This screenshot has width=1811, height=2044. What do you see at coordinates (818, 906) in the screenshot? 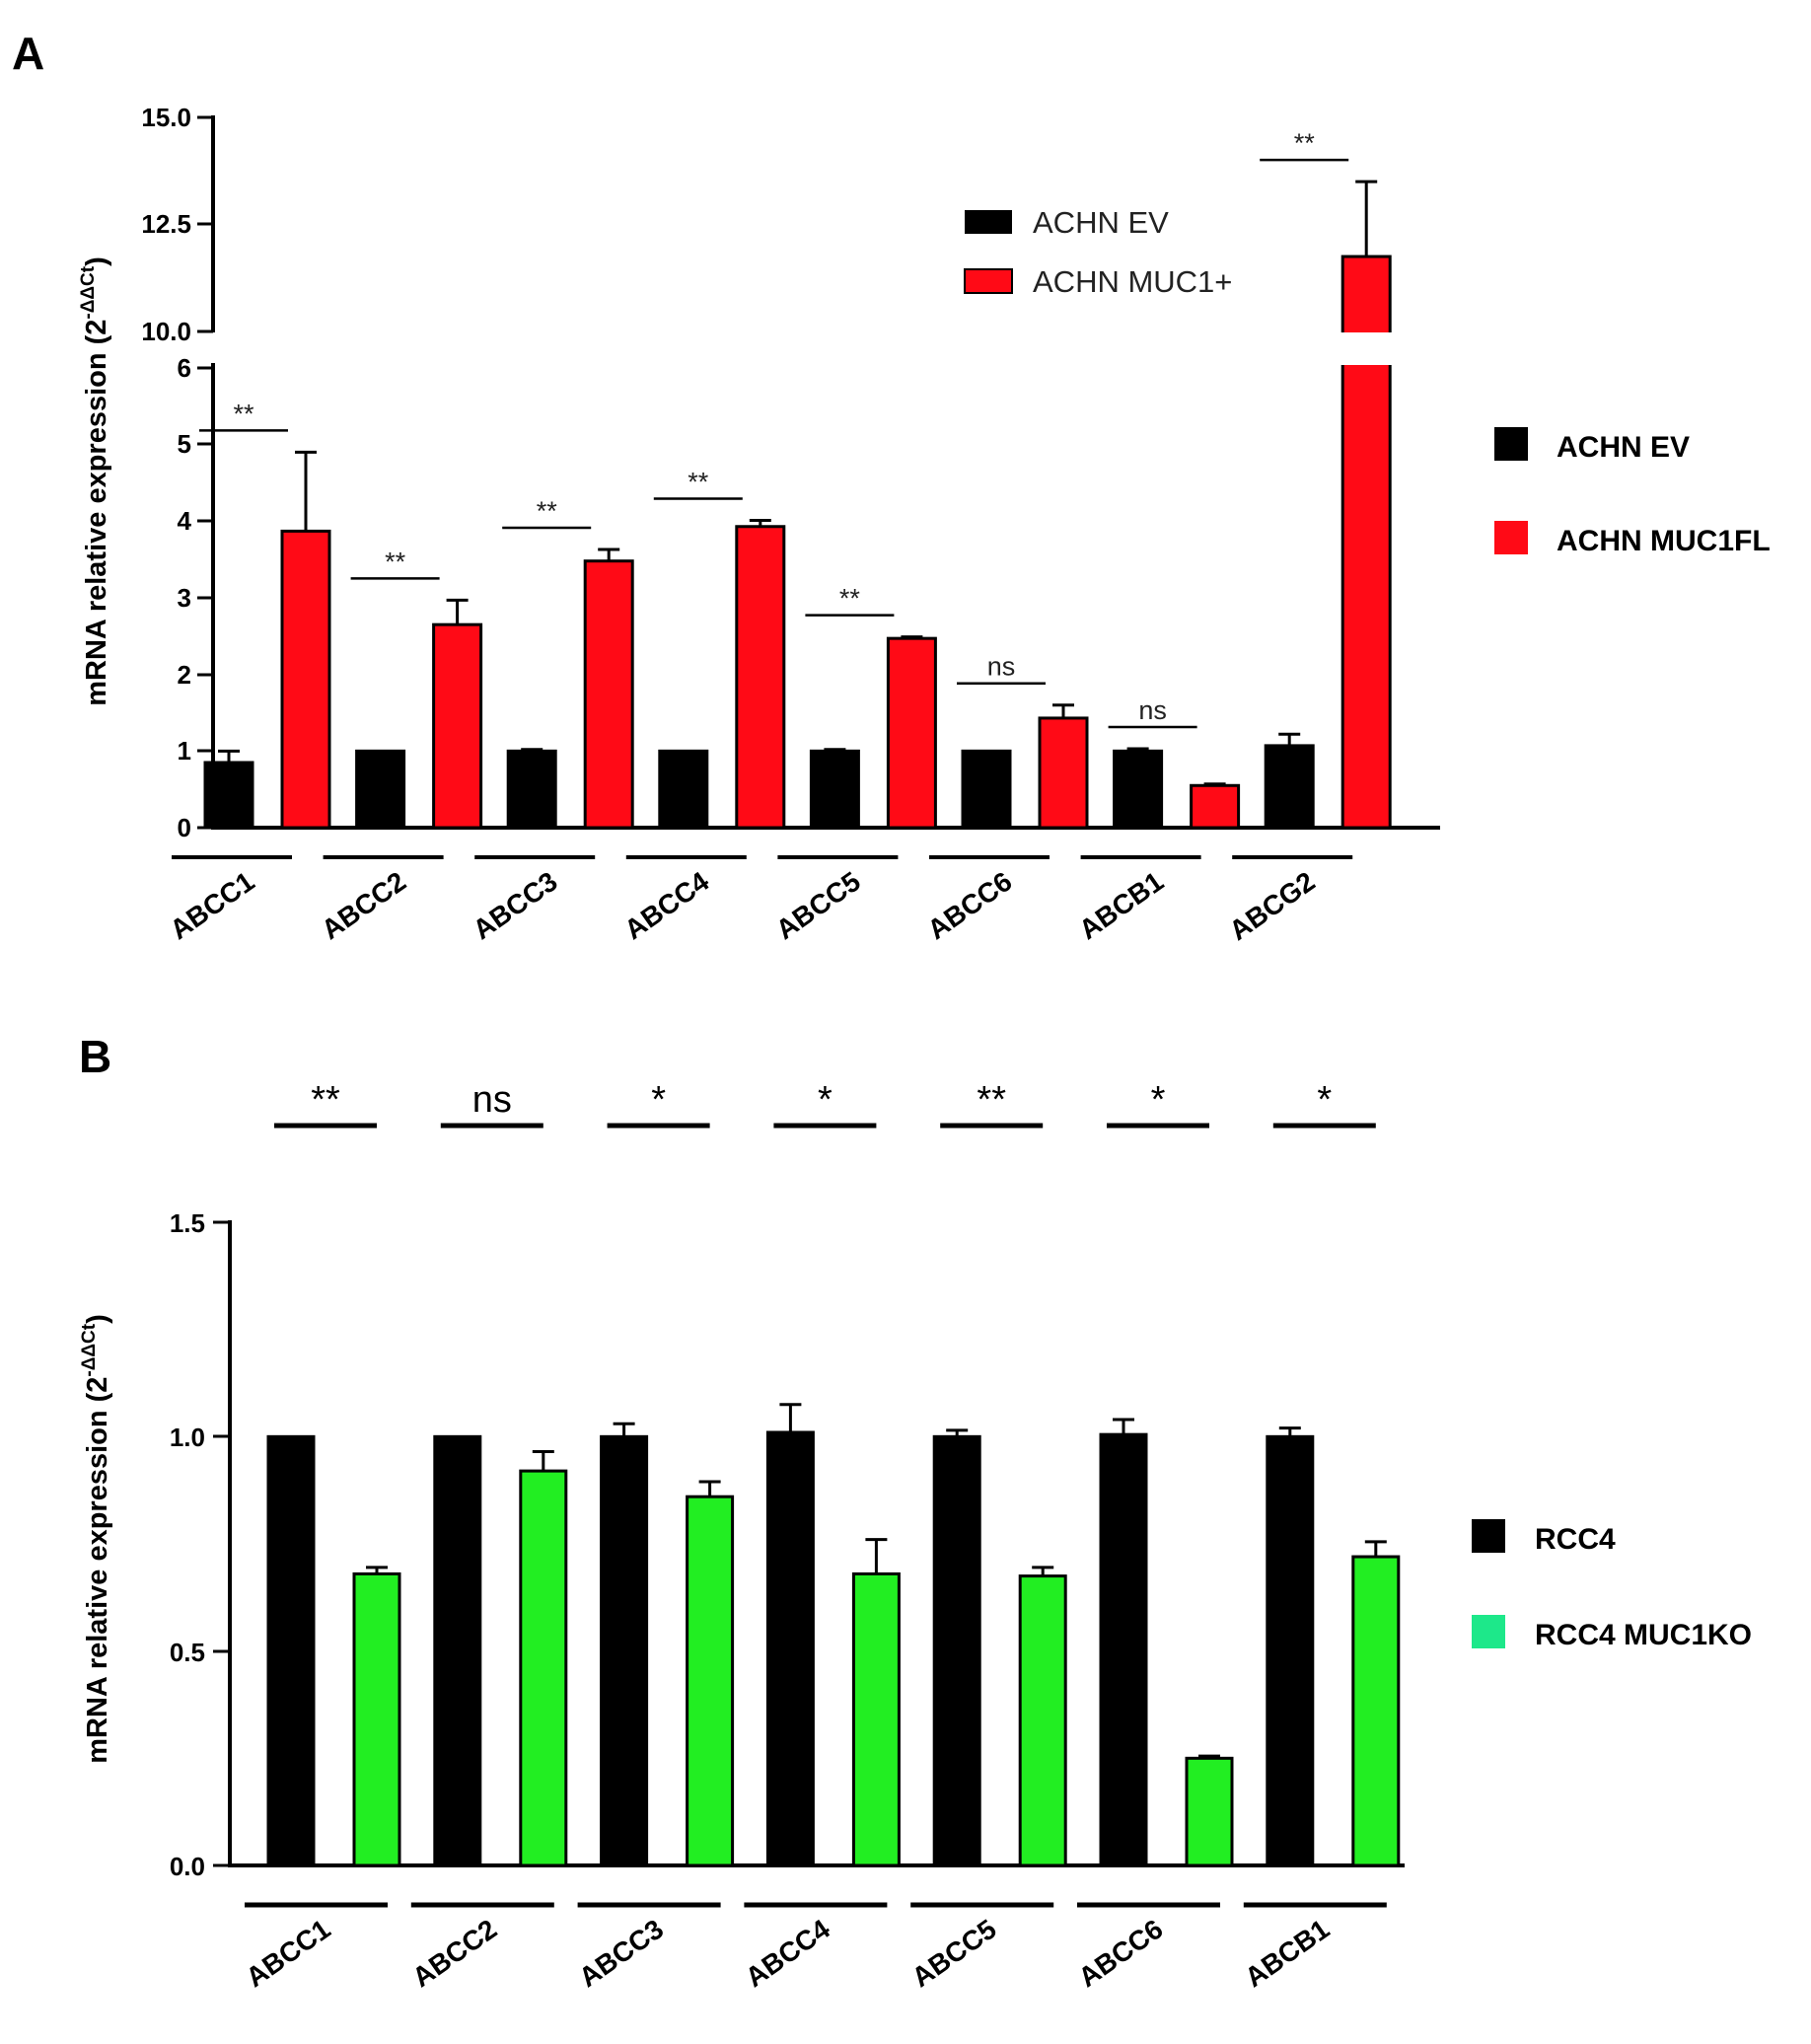
I see `chart-a-category-label: ABCC5` at bounding box center [818, 906].